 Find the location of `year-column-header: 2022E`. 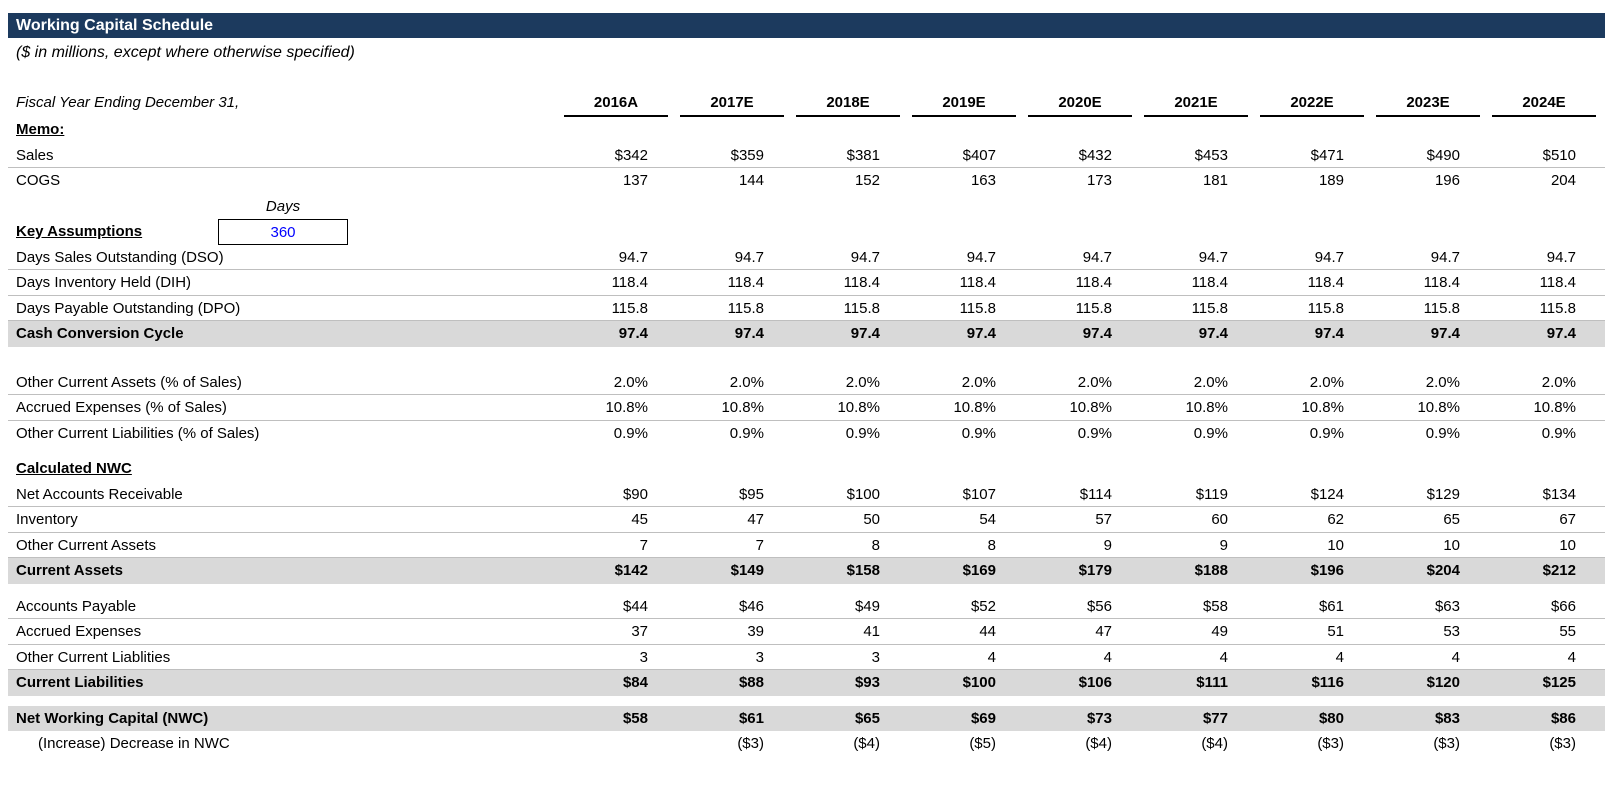

year-column-header: 2022E is located at coordinates (1312, 103).